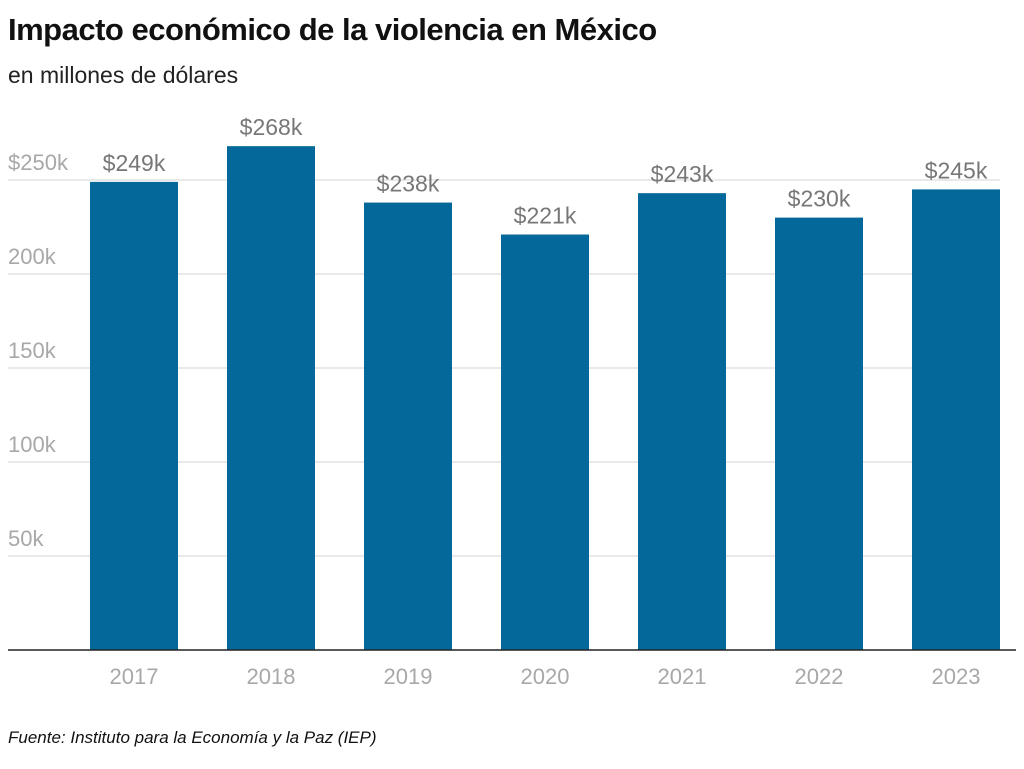 This screenshot has height=769, width=1024. I want to click on x-tick-label: 2018, so click(271, 676).